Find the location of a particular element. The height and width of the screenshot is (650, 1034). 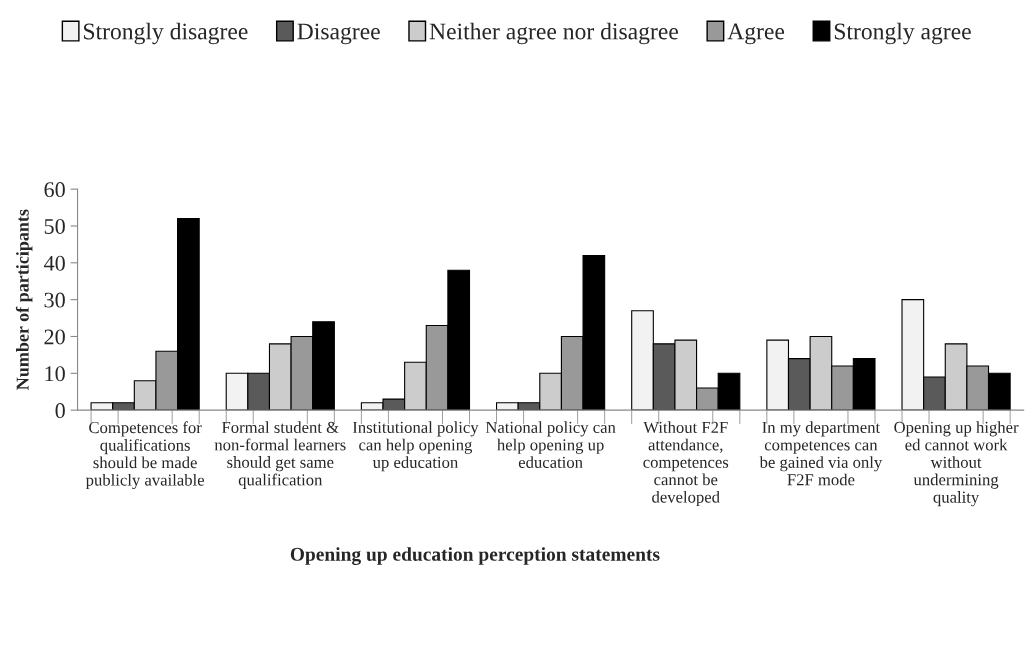

y-axis-title: Number of participants is located at coordinates (24, 299).